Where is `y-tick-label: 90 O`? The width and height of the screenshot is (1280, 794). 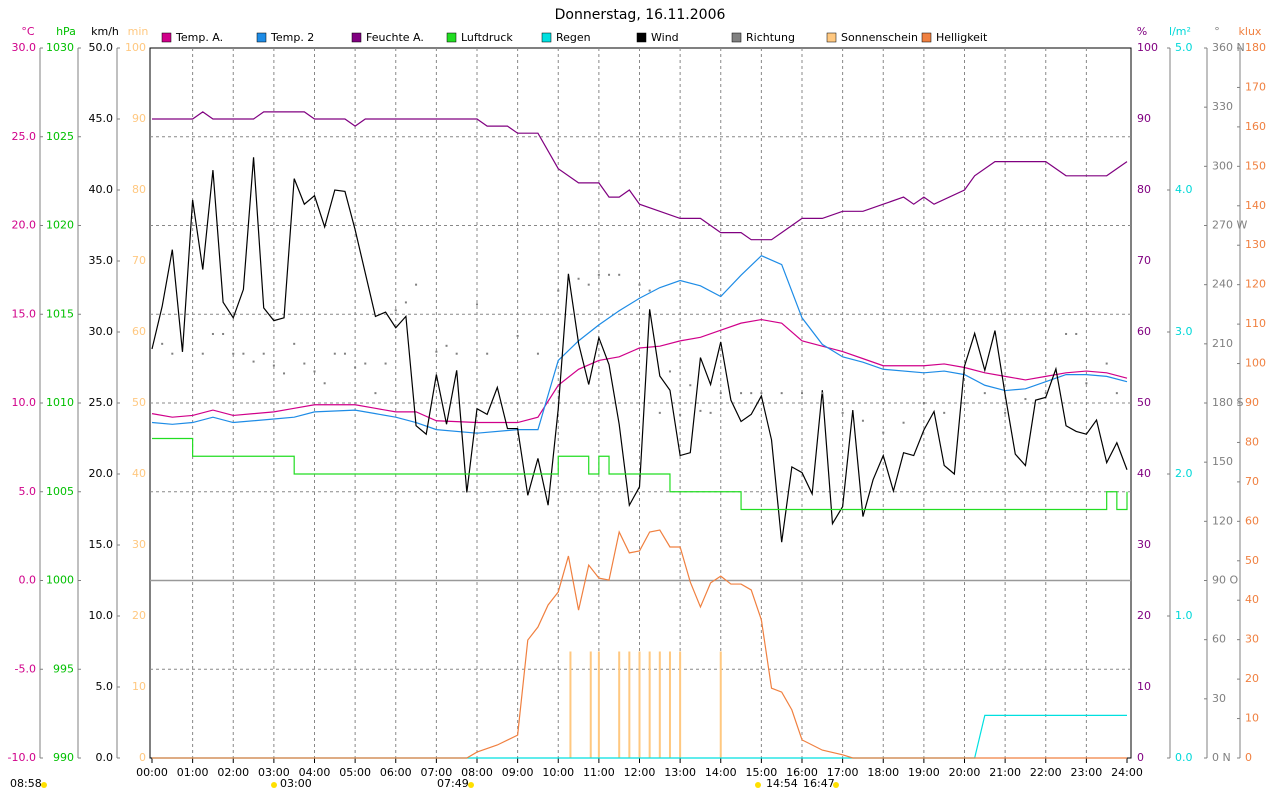
y-tick-label: 90 O is located at coordinates (1225, 580).